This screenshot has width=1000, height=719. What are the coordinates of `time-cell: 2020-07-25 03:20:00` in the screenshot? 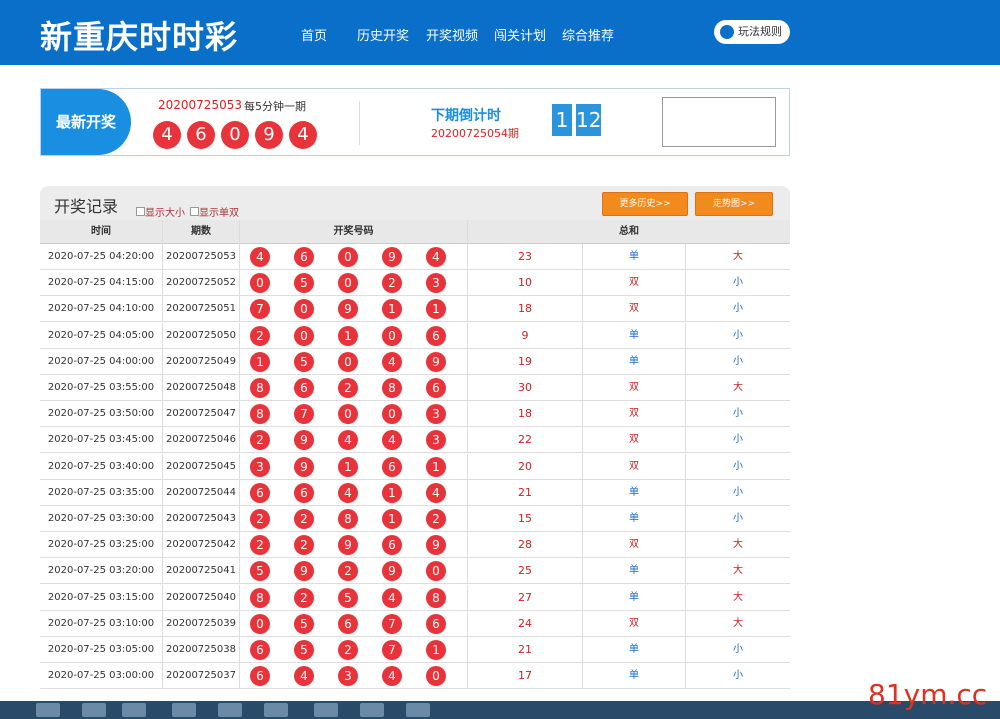 It's located at (101, 571).